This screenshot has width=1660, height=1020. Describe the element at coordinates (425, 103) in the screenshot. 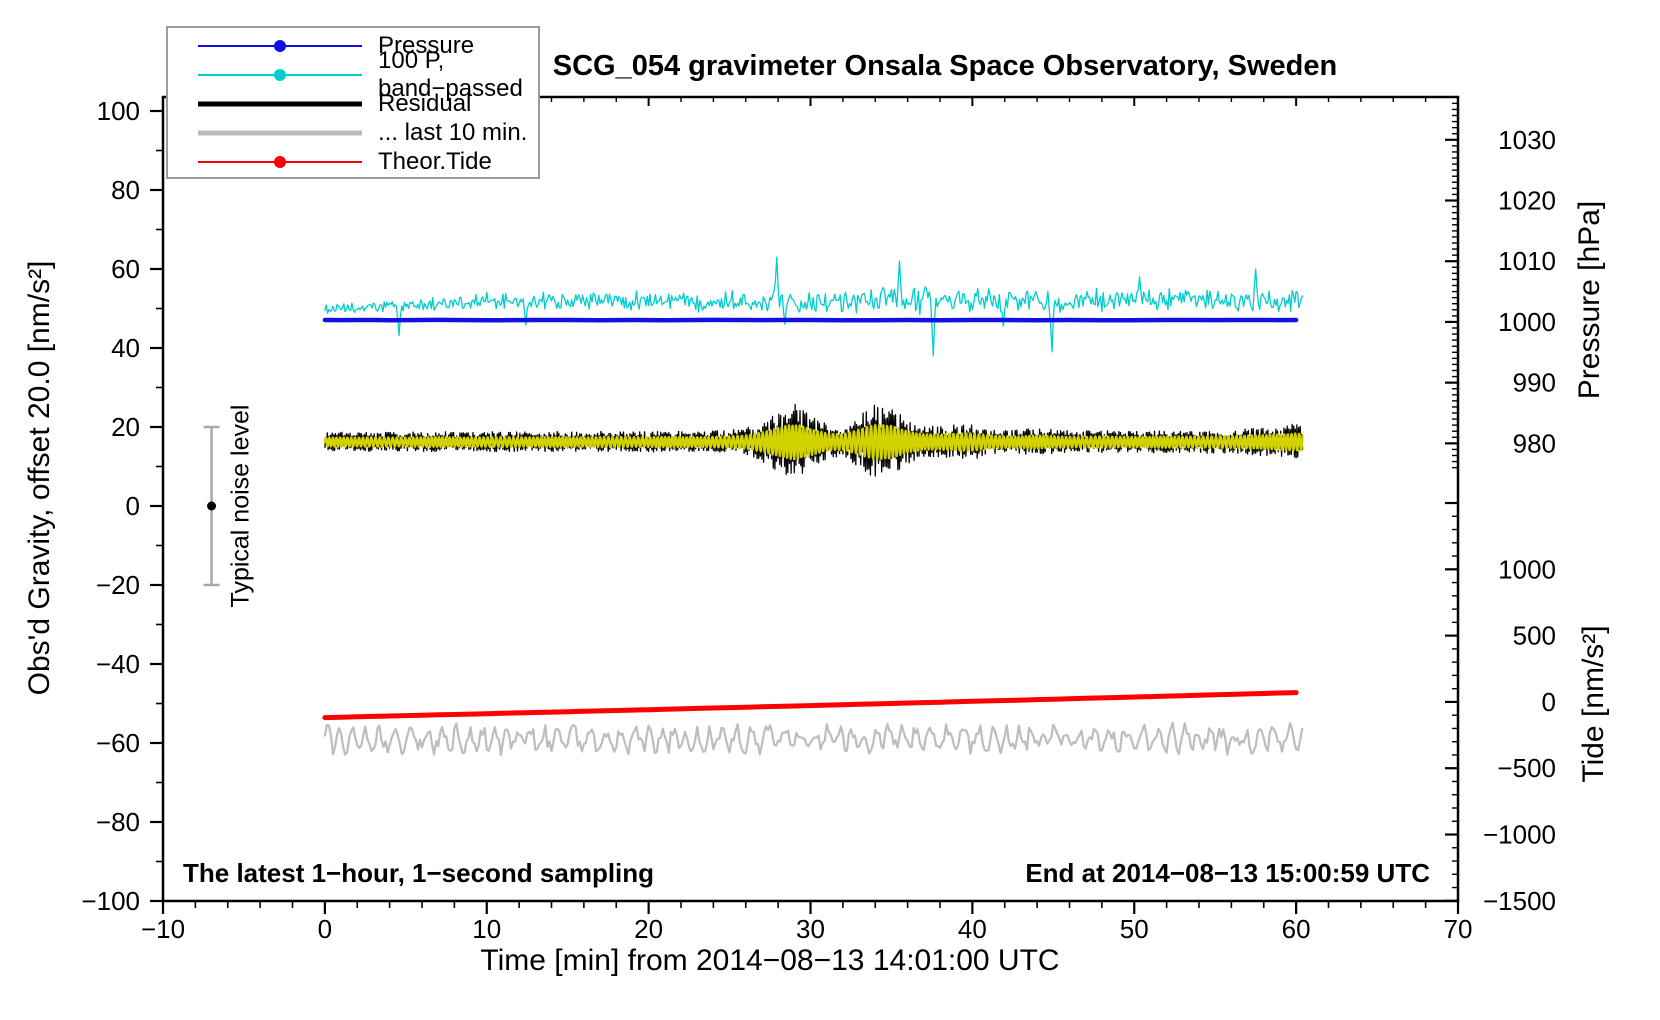

I see `legend-label: Residual` at that location.